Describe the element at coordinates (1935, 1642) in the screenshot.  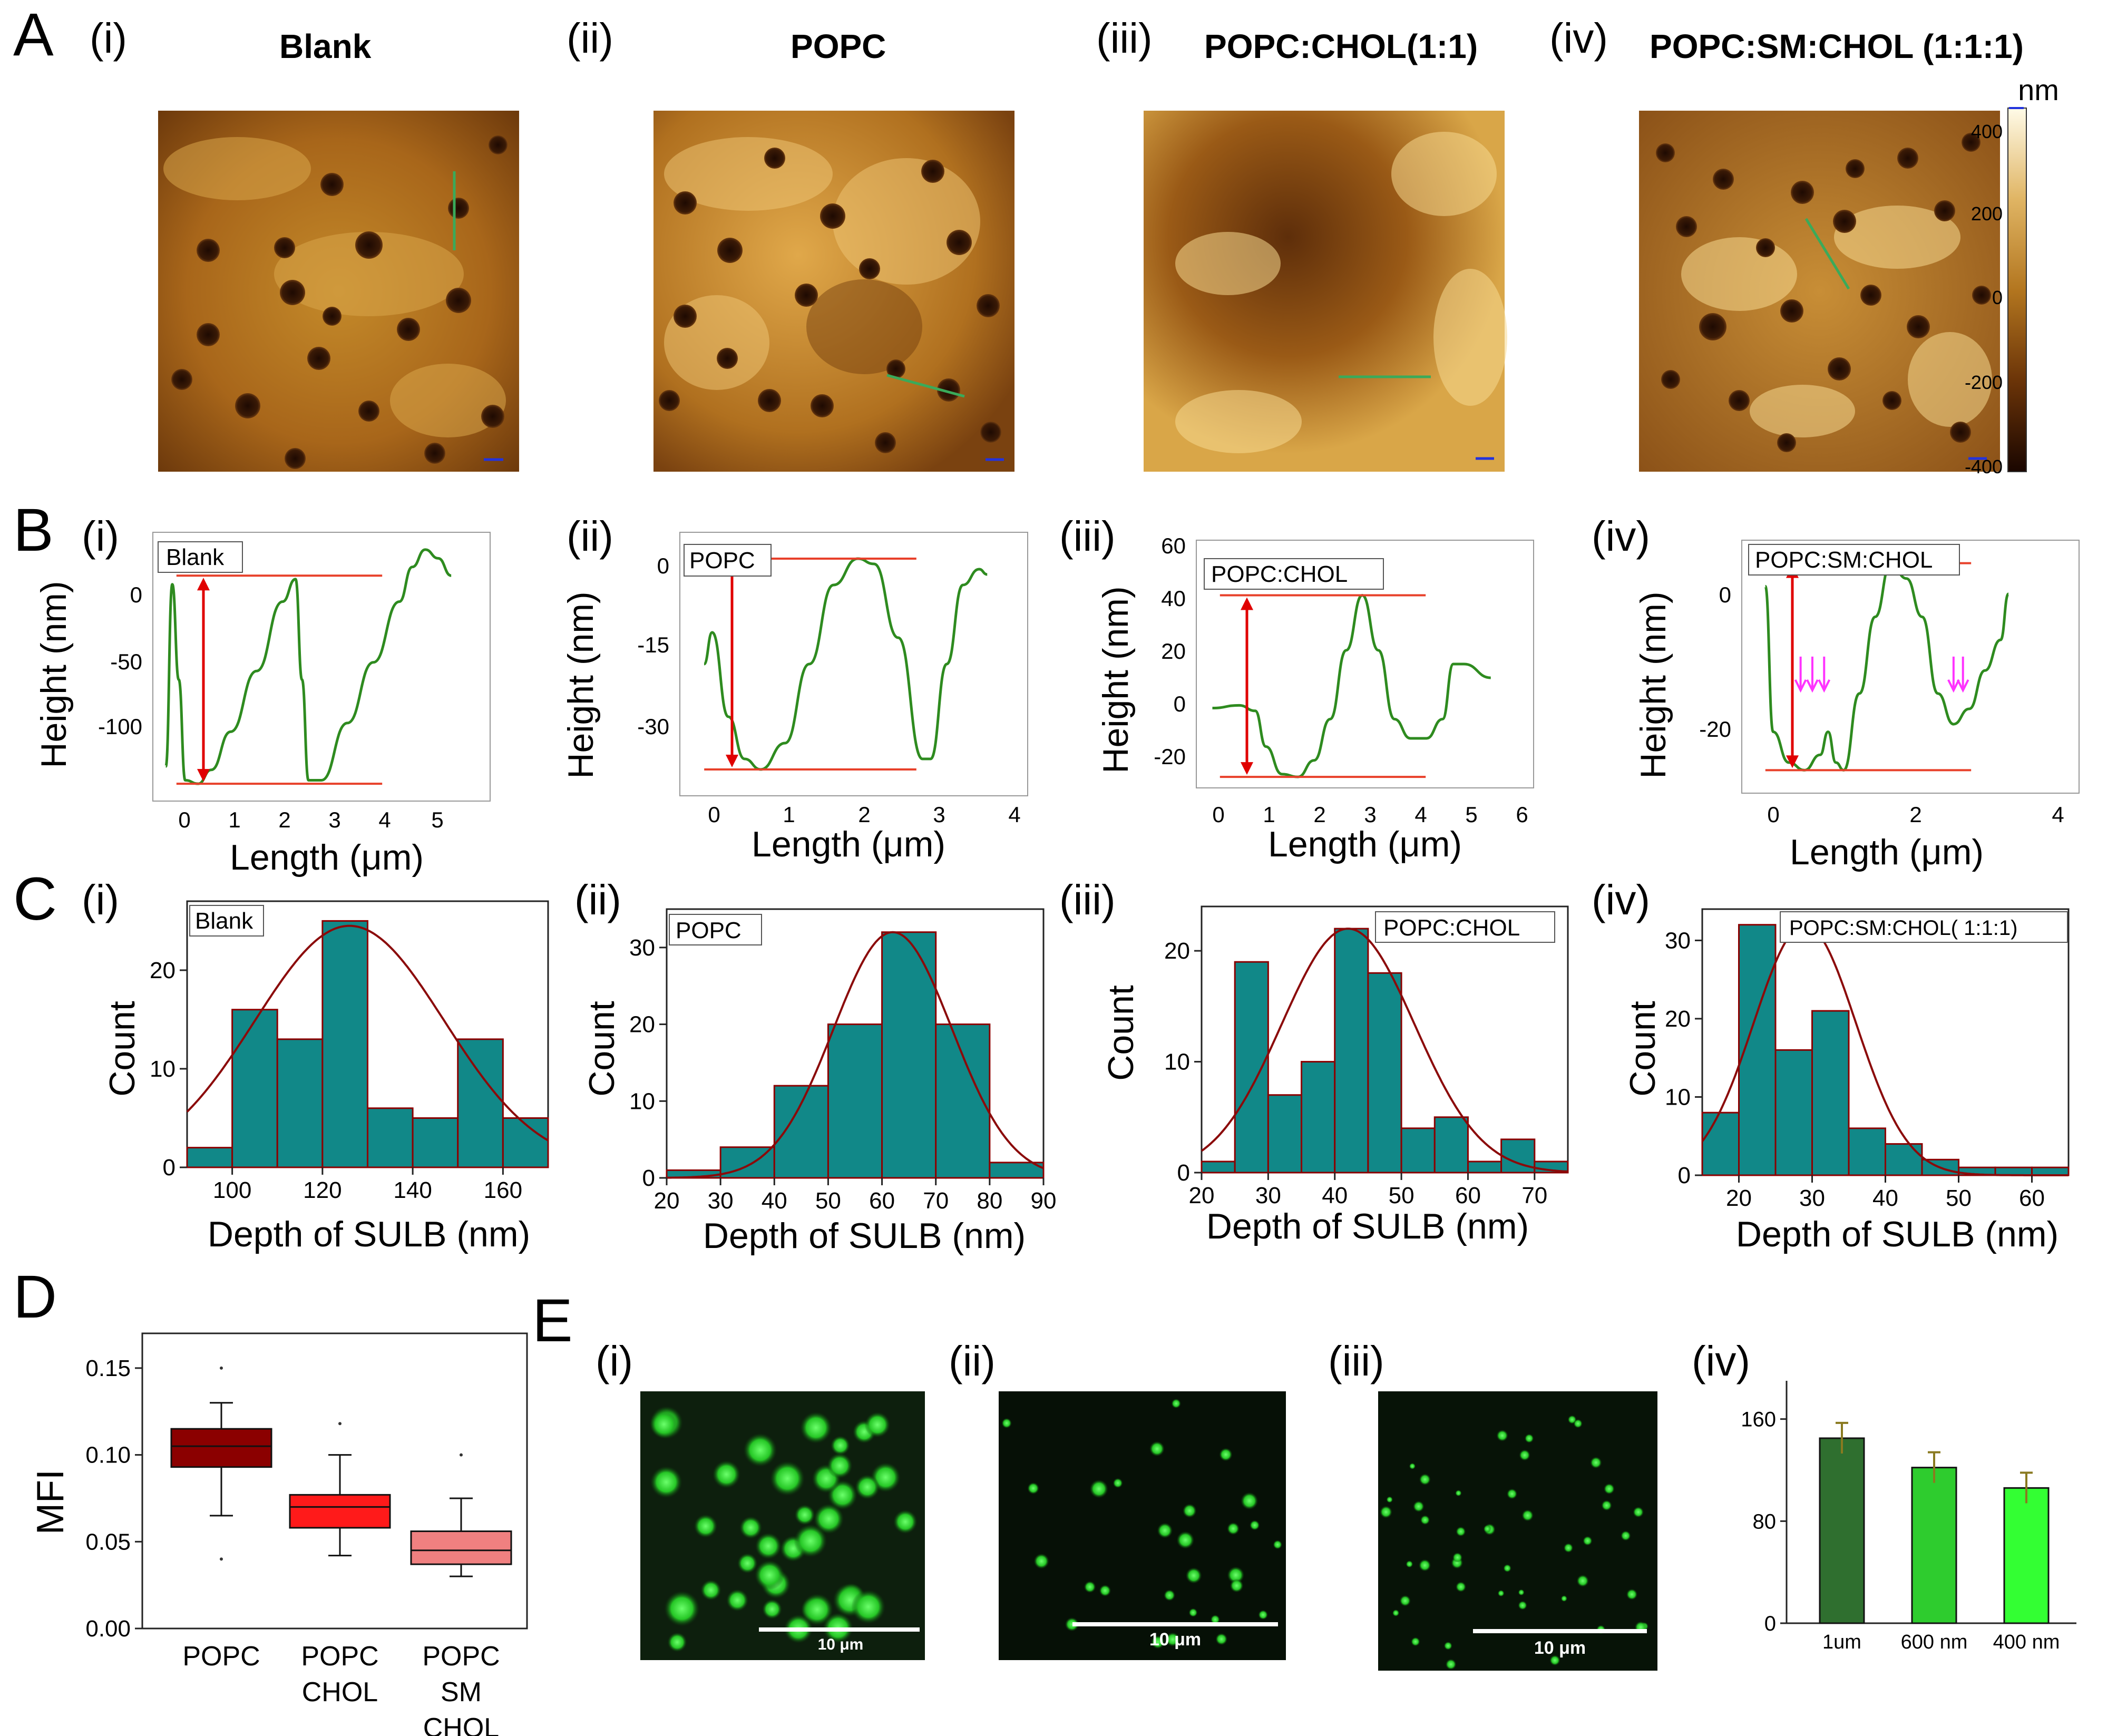
I see `category-label: 600 nm` at that location.